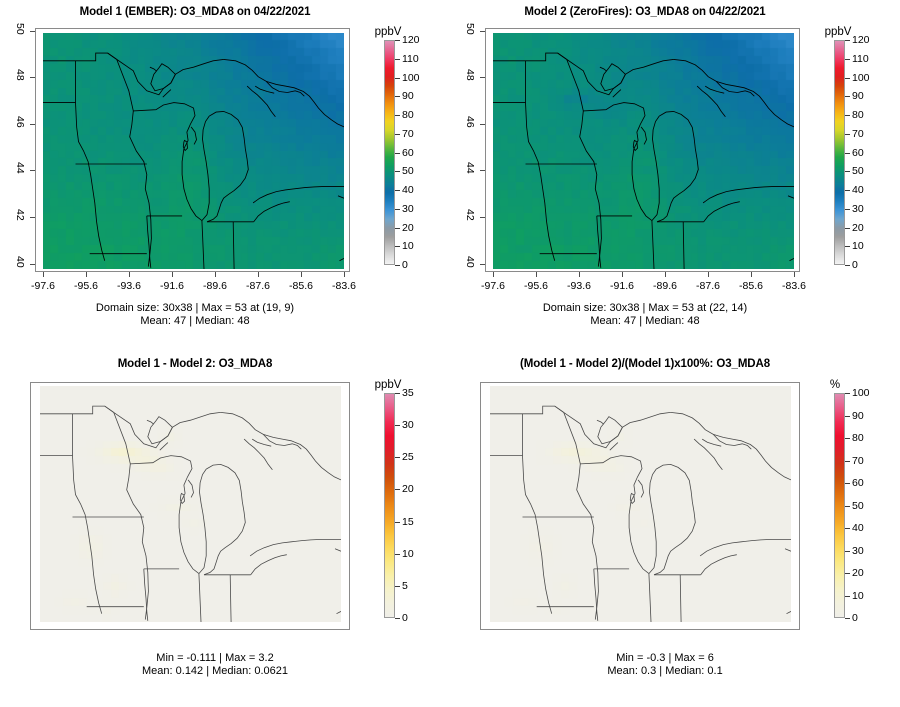  I want to click on x-tick-label: -95.6, so click(86, 286).